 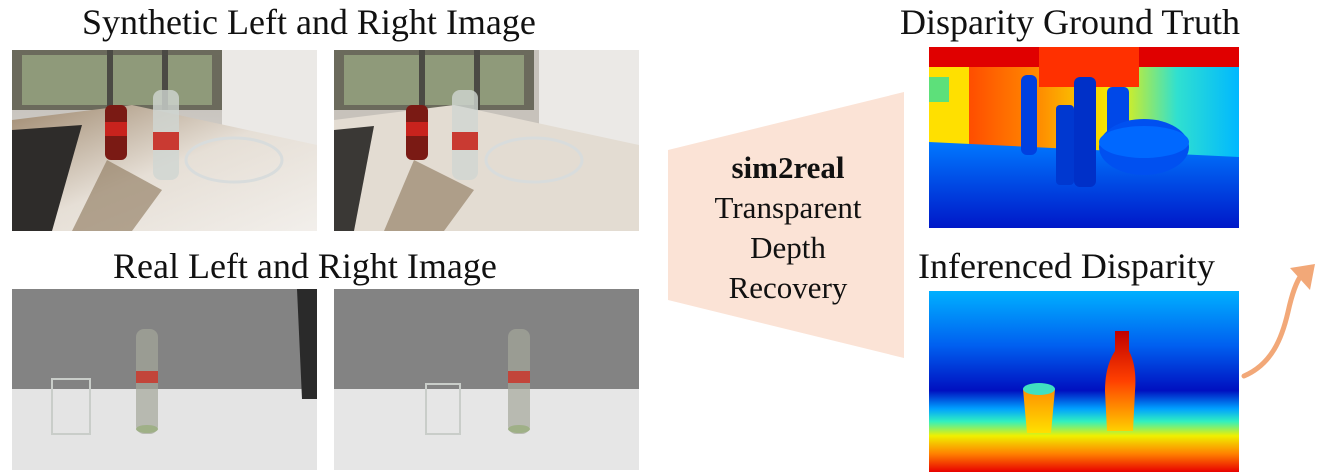 What do you see at coordinates (309, 22) in the screenshot?
I see `synthetic-title: Synthetic Left and Right Image` at bounding box center [309, 22].